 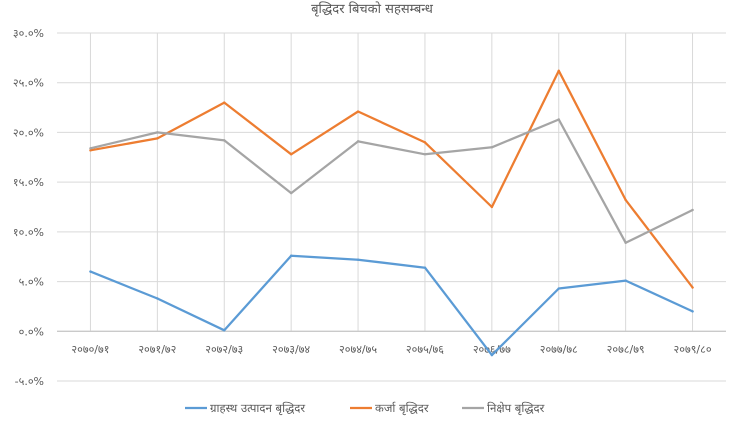 I want to click on legend-item: कर्जा बृद्धिदर, so click(x=389, y=408).